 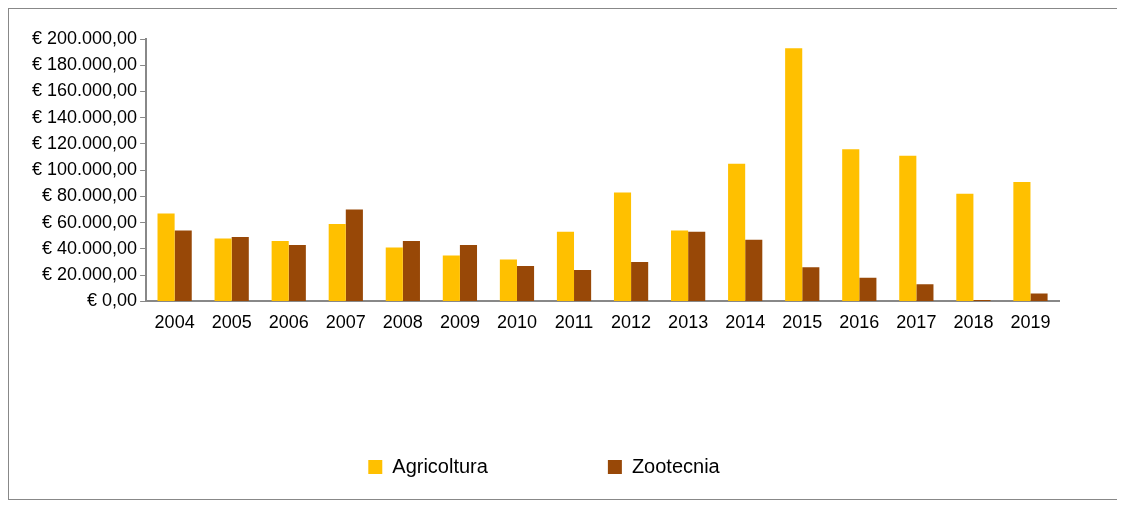 What do you see at coordinates (345, 322) in the screenshot?
I see `x-tick-label: 2007` at bounding box center [345, 322].